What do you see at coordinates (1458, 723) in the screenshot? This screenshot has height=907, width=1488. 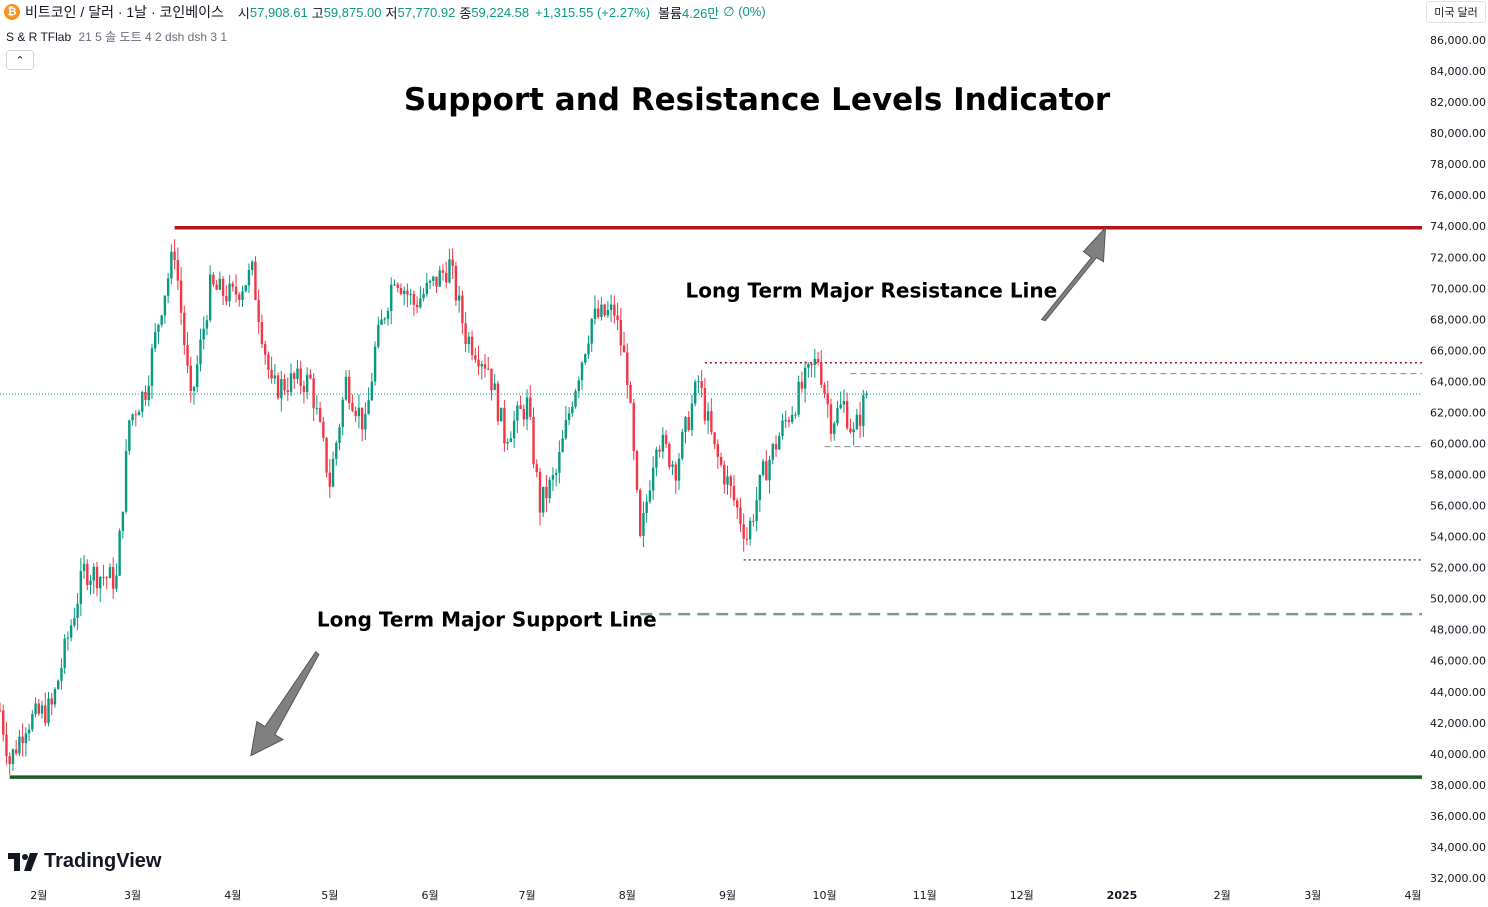 I see `y-tick-label: 42,000.00` at bounding box center [1458, 723].